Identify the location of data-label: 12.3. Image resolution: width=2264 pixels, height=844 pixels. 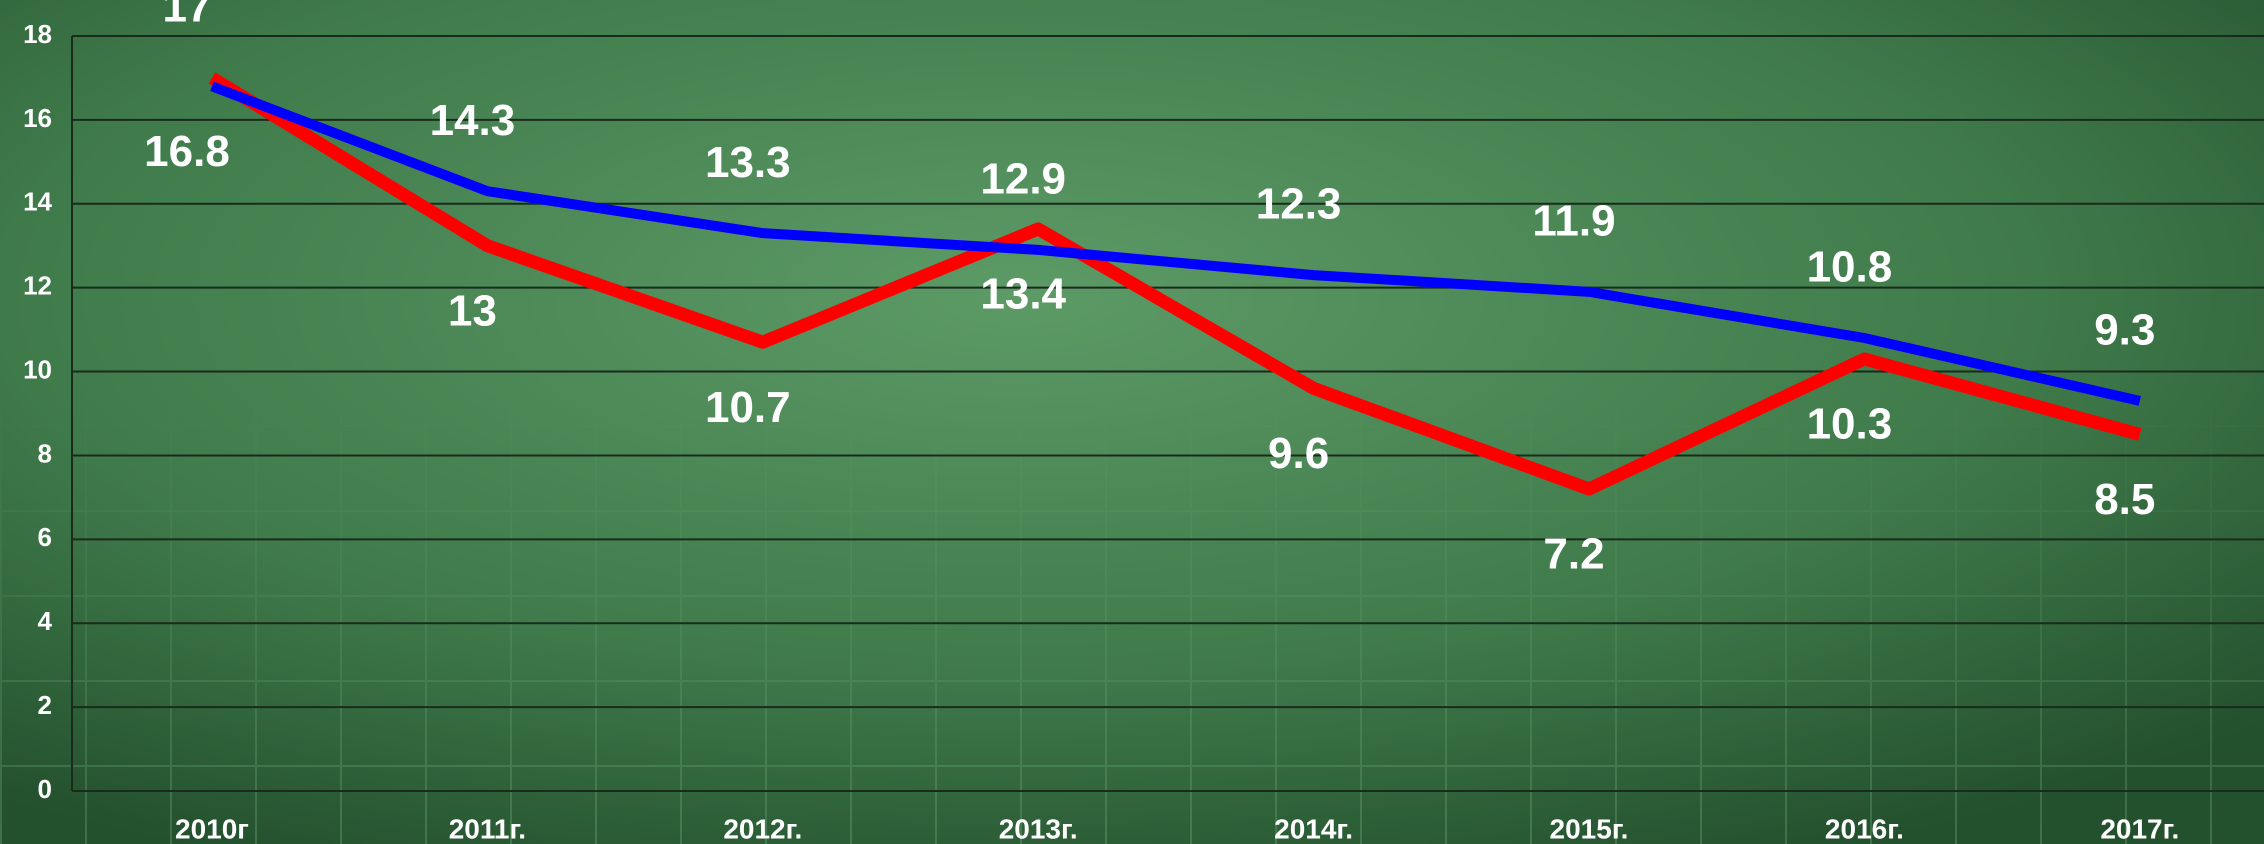
(1299, 204).